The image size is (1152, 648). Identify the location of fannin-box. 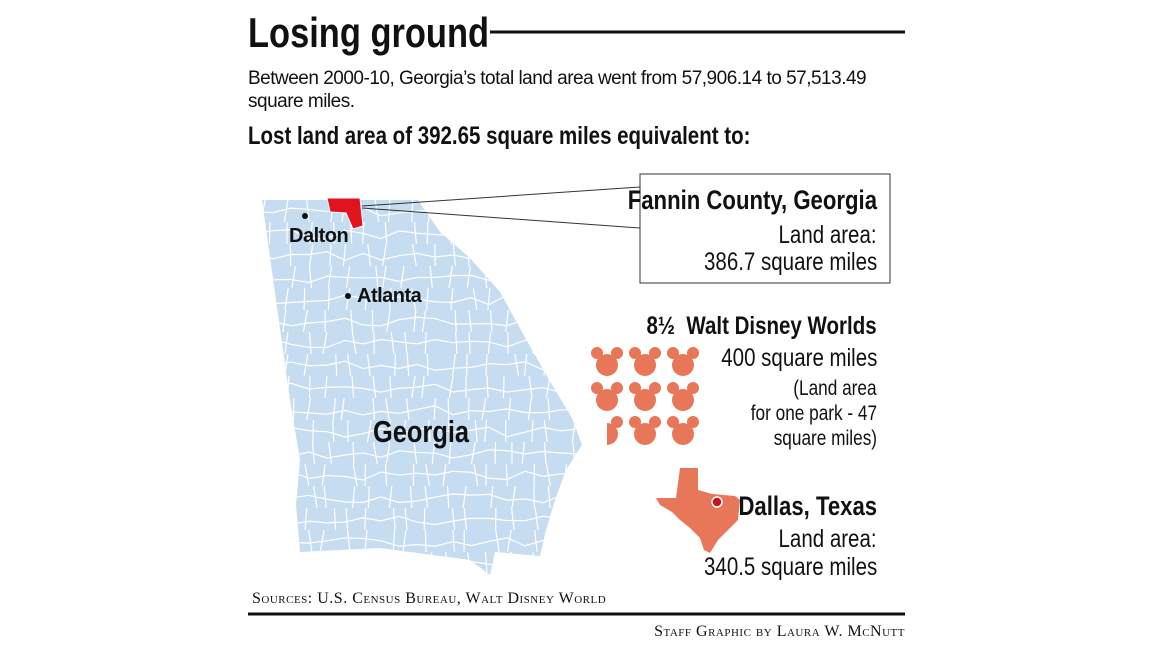
(765, 228).